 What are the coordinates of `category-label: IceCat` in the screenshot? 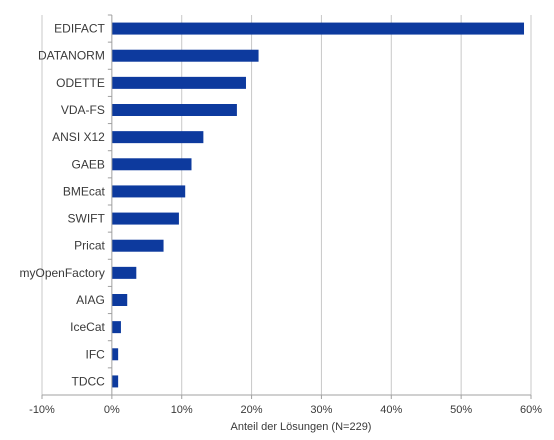 It's located at (87, 327).